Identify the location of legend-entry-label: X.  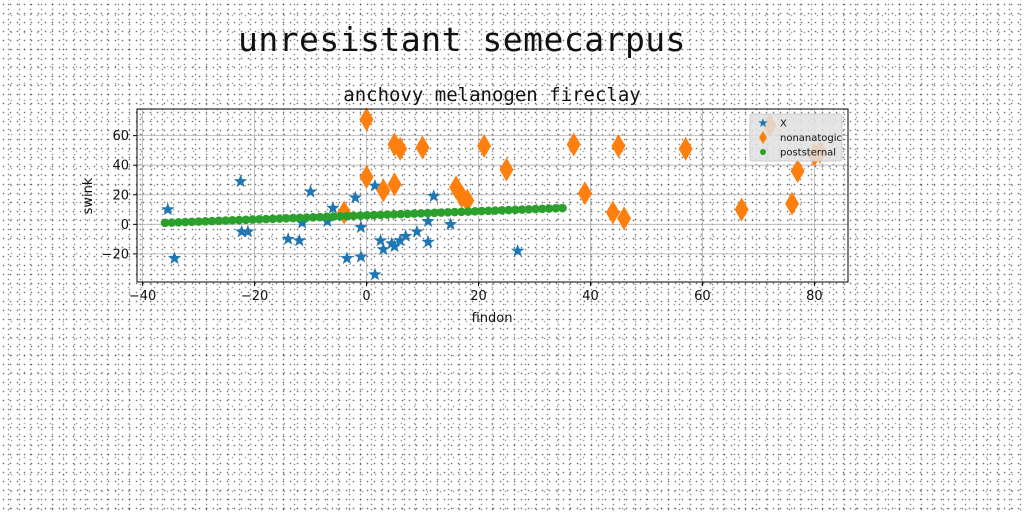
(783, 124).